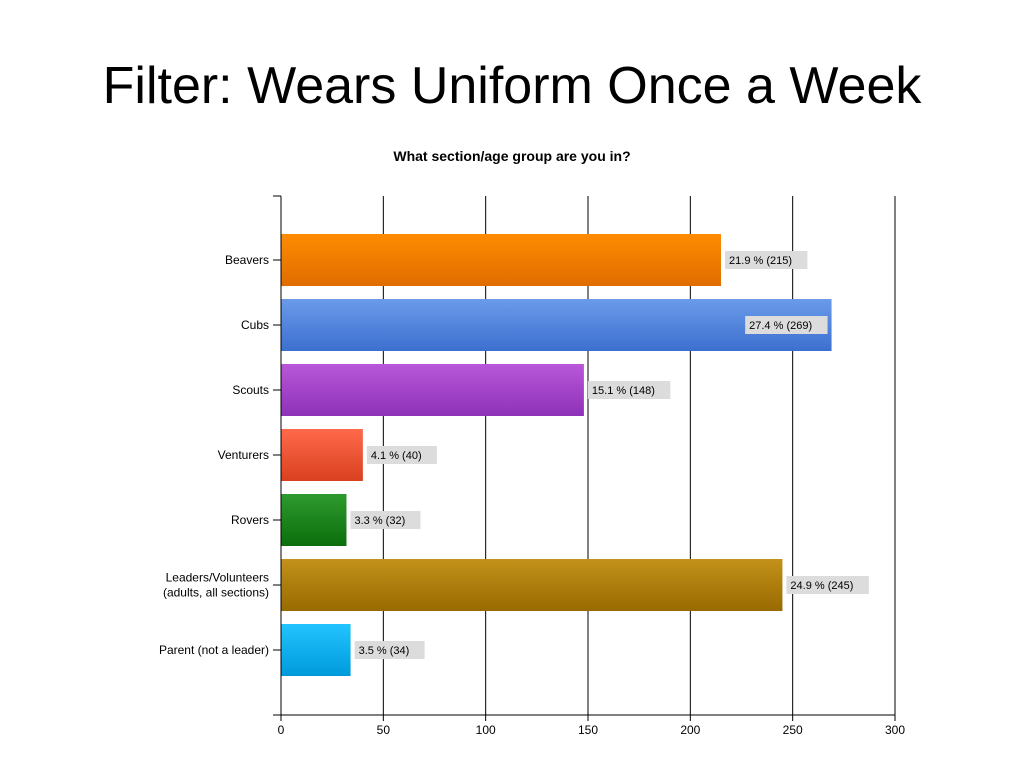 Image resolution: width=1024 pixels, height=768 pixels. Describe the element at coordinates (780, 326) in the screenshot. I see `data-label: 27.4 % (269)` at that location.